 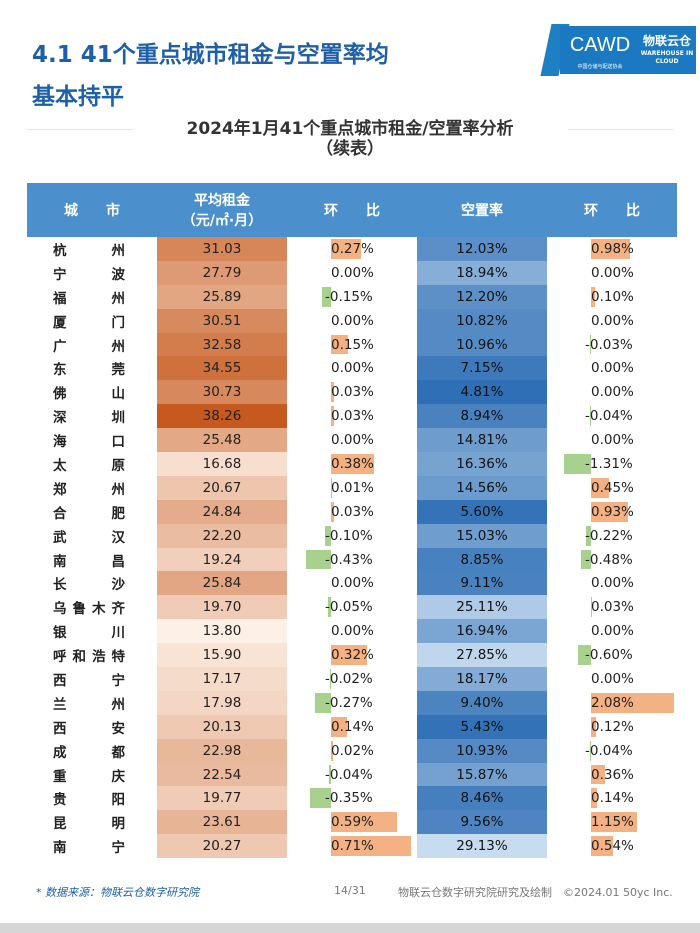 I want to click on city-char: 宁, so click(x=60, y=274).